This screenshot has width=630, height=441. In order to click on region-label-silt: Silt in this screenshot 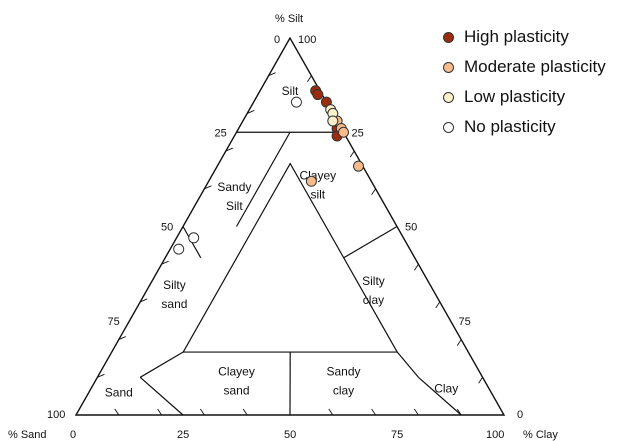, I will do `click(290, 91)`.